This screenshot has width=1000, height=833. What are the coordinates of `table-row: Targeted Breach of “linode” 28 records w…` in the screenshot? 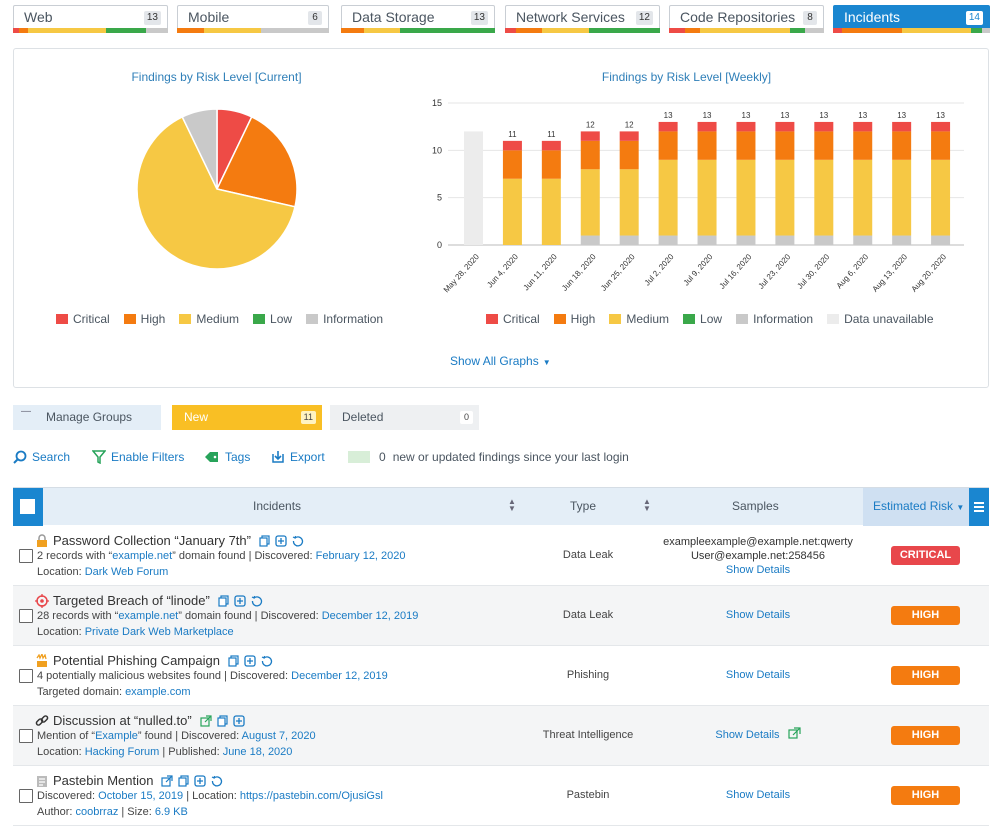 It's located at (501, 616).